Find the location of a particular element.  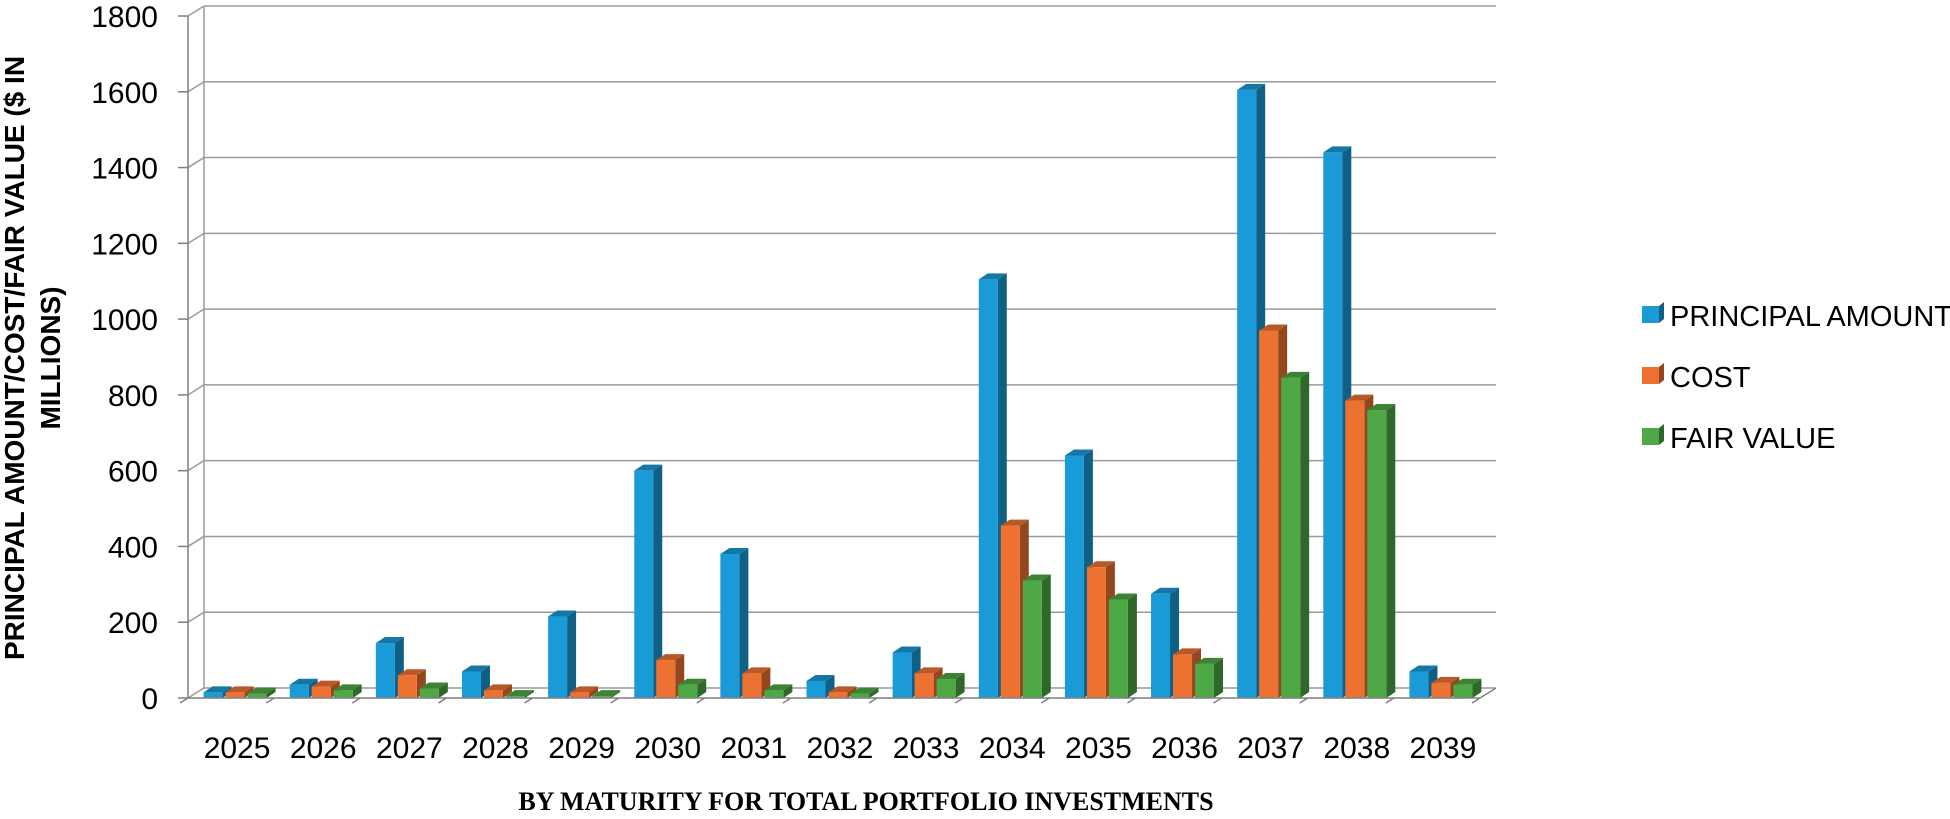

x-tick-label: 2029 is located at coordinates (581, 748).